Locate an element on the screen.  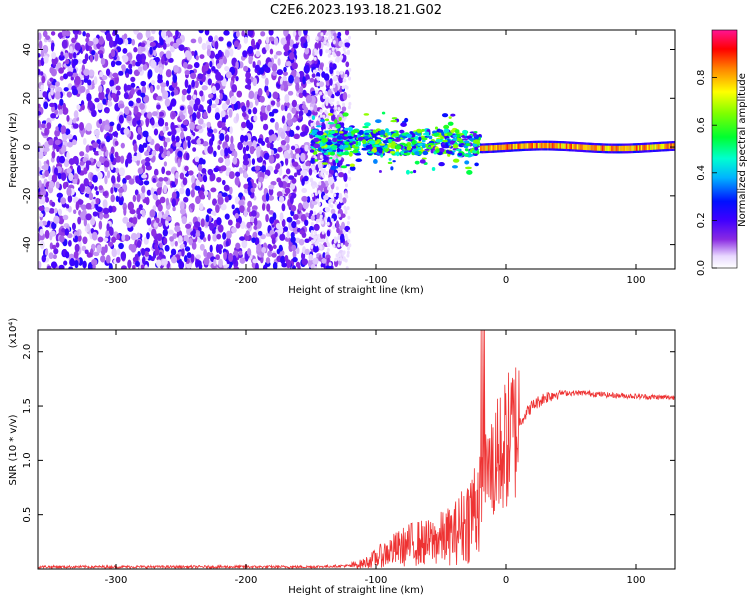
colorbar-ticks: 0.0 0.2 0.4 0.6 0.8 is located at coordinates (706, 173).